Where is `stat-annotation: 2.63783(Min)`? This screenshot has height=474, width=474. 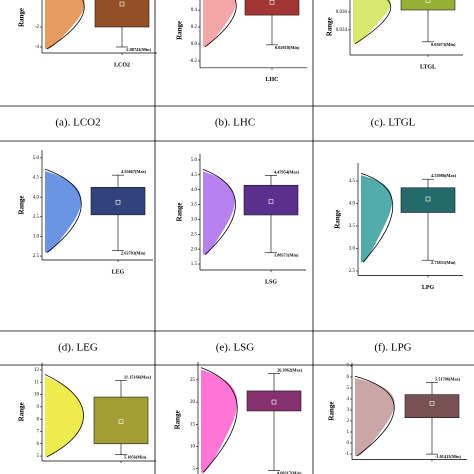 stat-annotation: 2.63783(Min) is located at coordinates (133, 253).